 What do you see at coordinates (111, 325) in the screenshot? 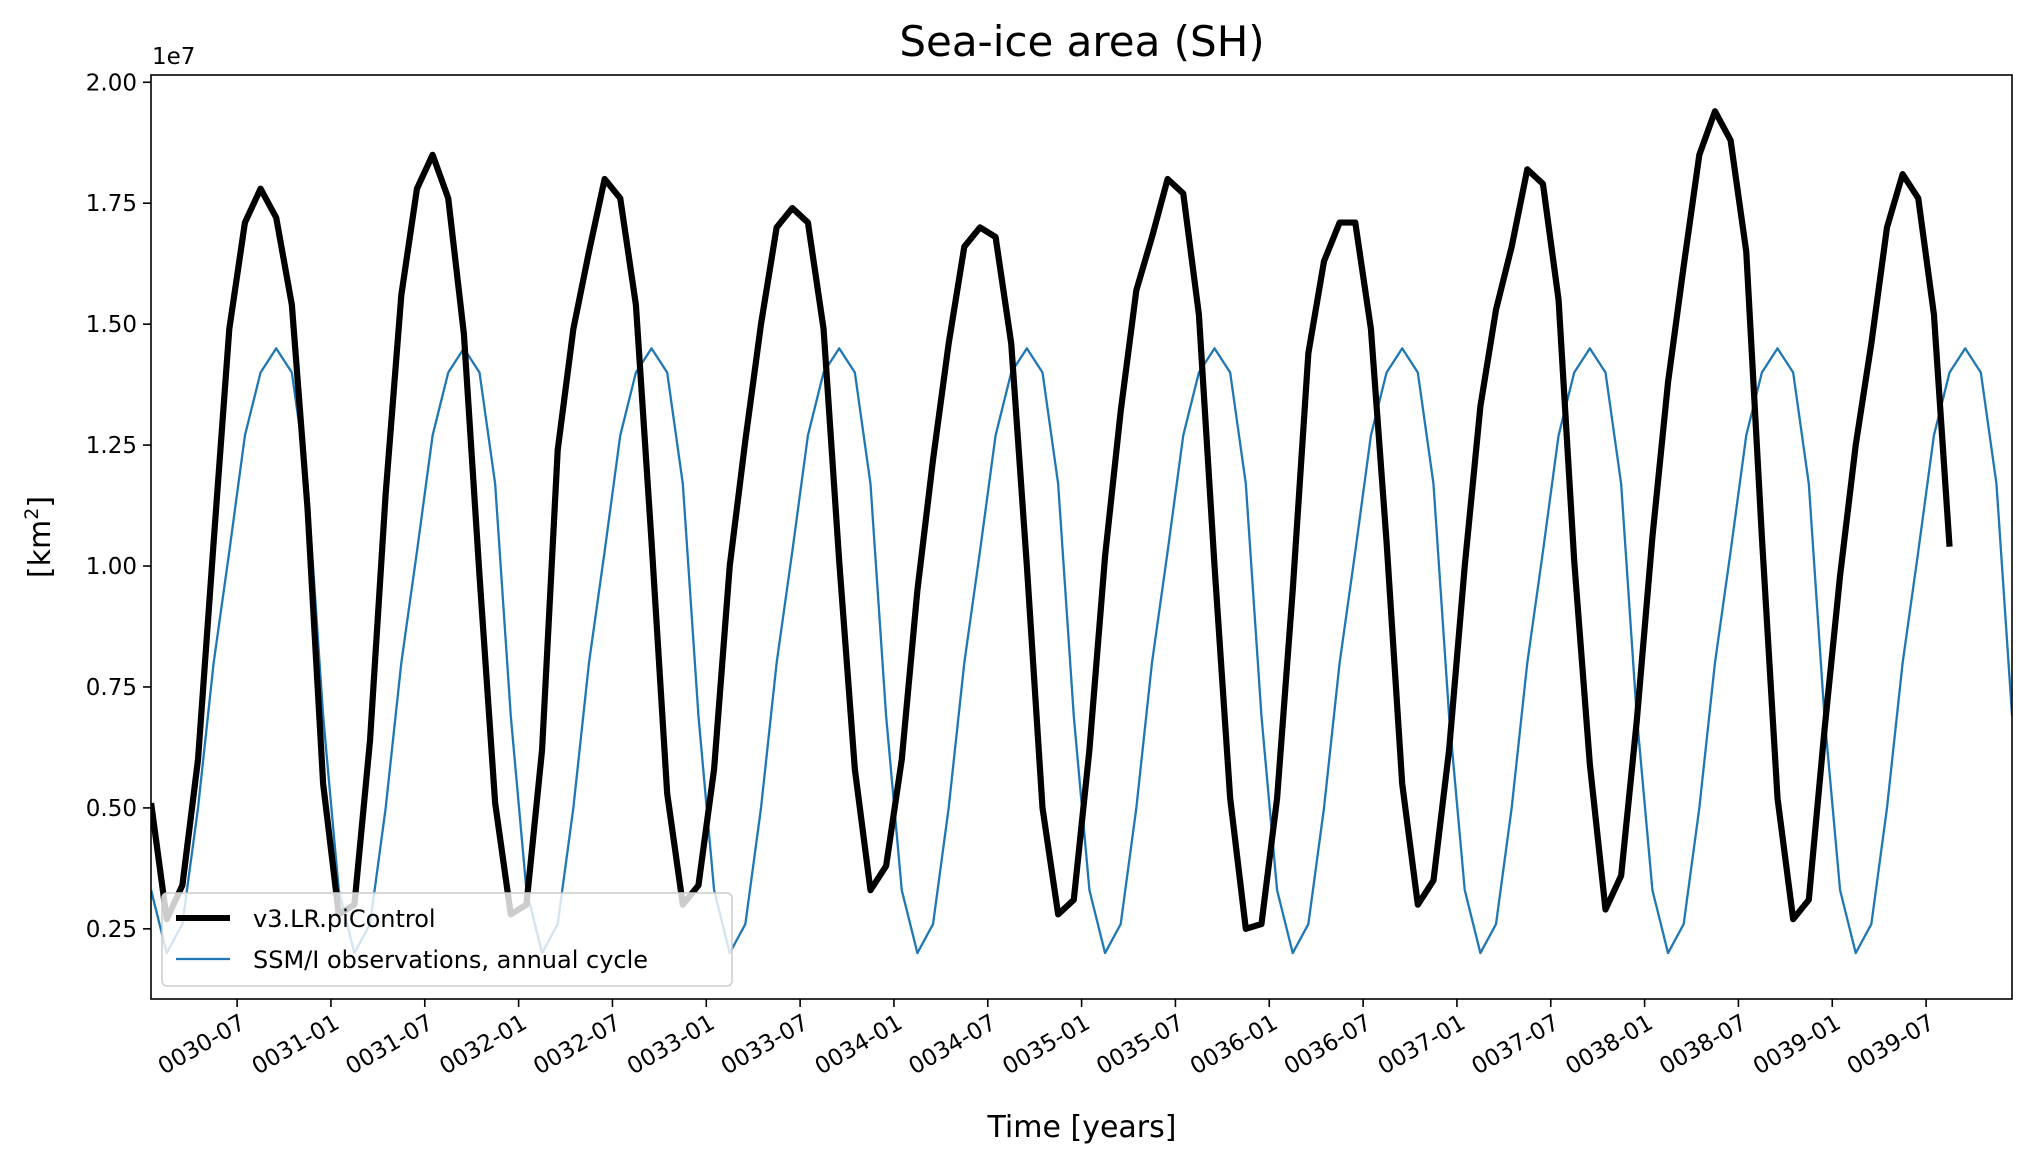
I see `y-tick-label: 1.50` at bounding box center [111, 325].